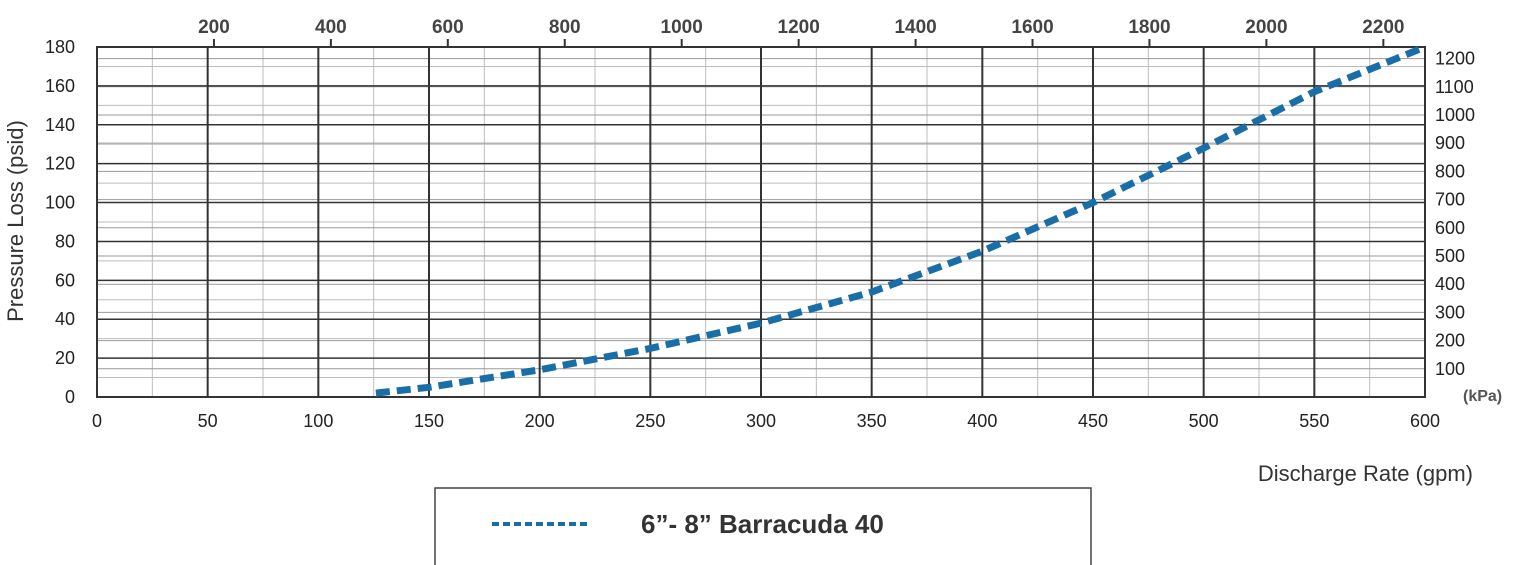 Image resolution: width=1535 pixels, height=565 pixels. Describe the element at coordinates (60, 203) in the screenshot. I see `y-tick-label: 100` at that location.